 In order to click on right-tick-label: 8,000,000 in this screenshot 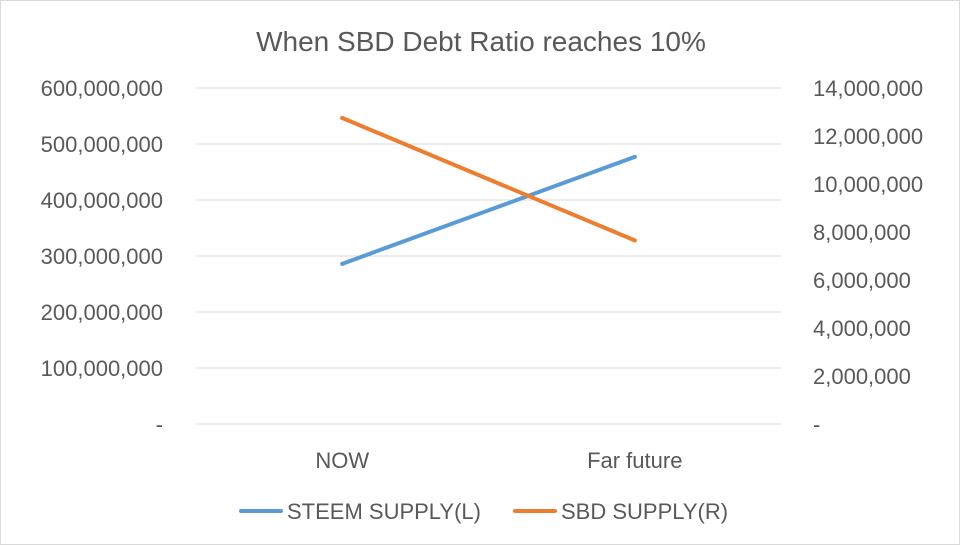, I will do `click(862, 232)`.